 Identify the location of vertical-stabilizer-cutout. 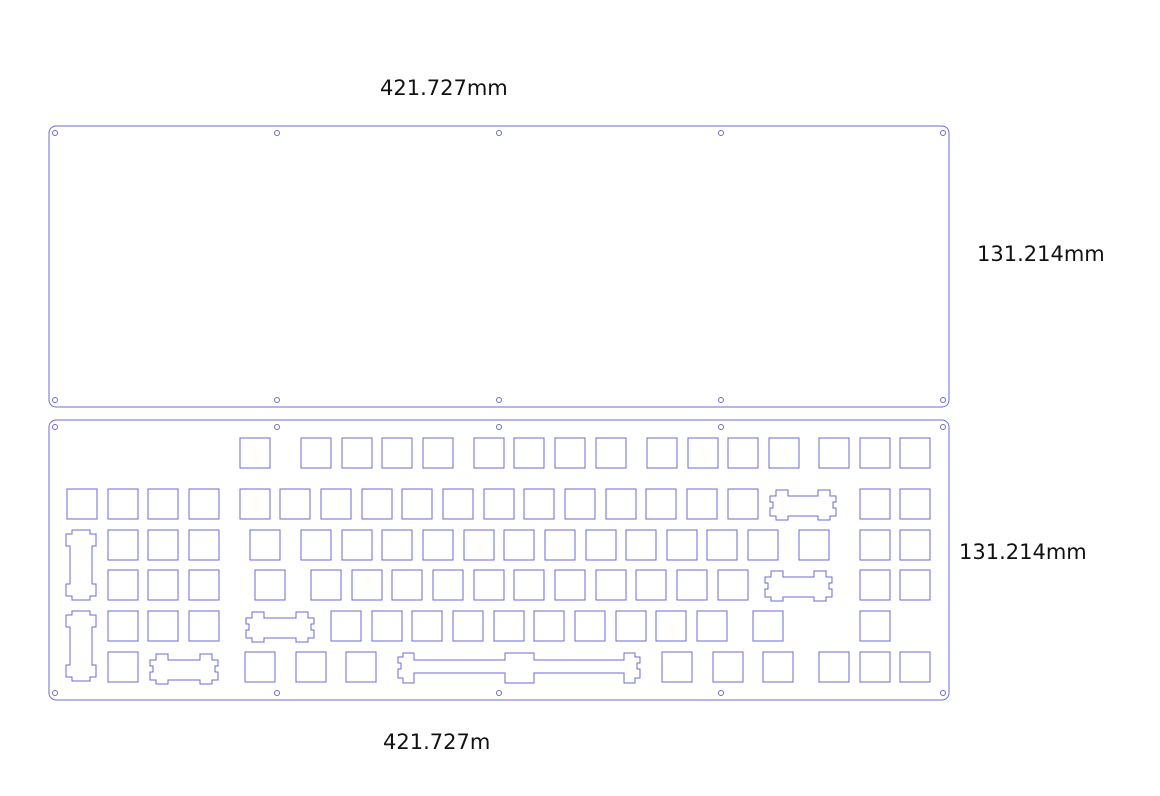
(81, 565).